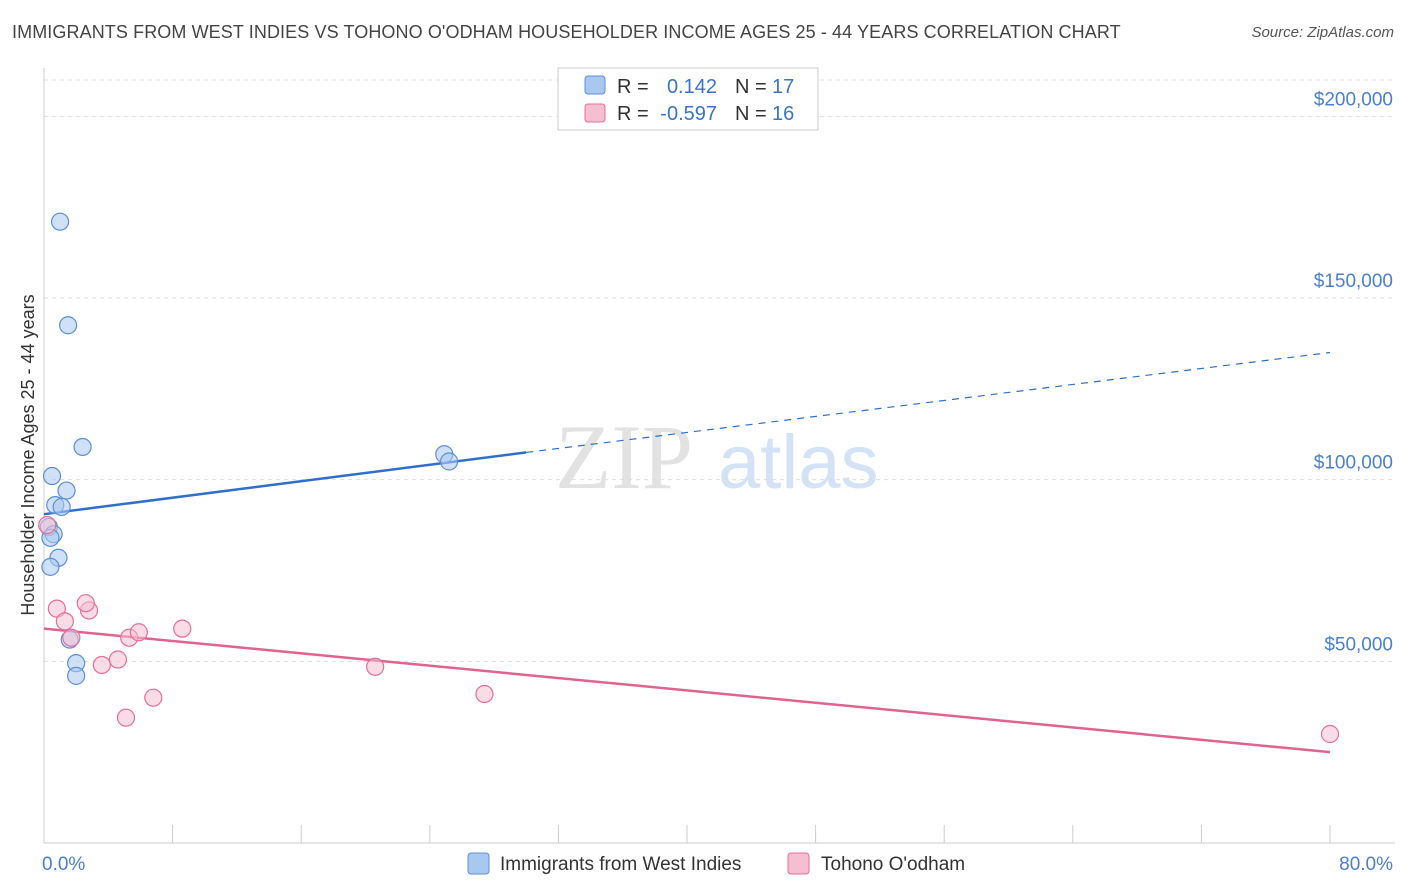 This screenshot has width=1406, height=892. What do you see at coordinates (928, 402) in the screenshot?
I see `trend-line-blue-extension` at bounding box center [928, 402].